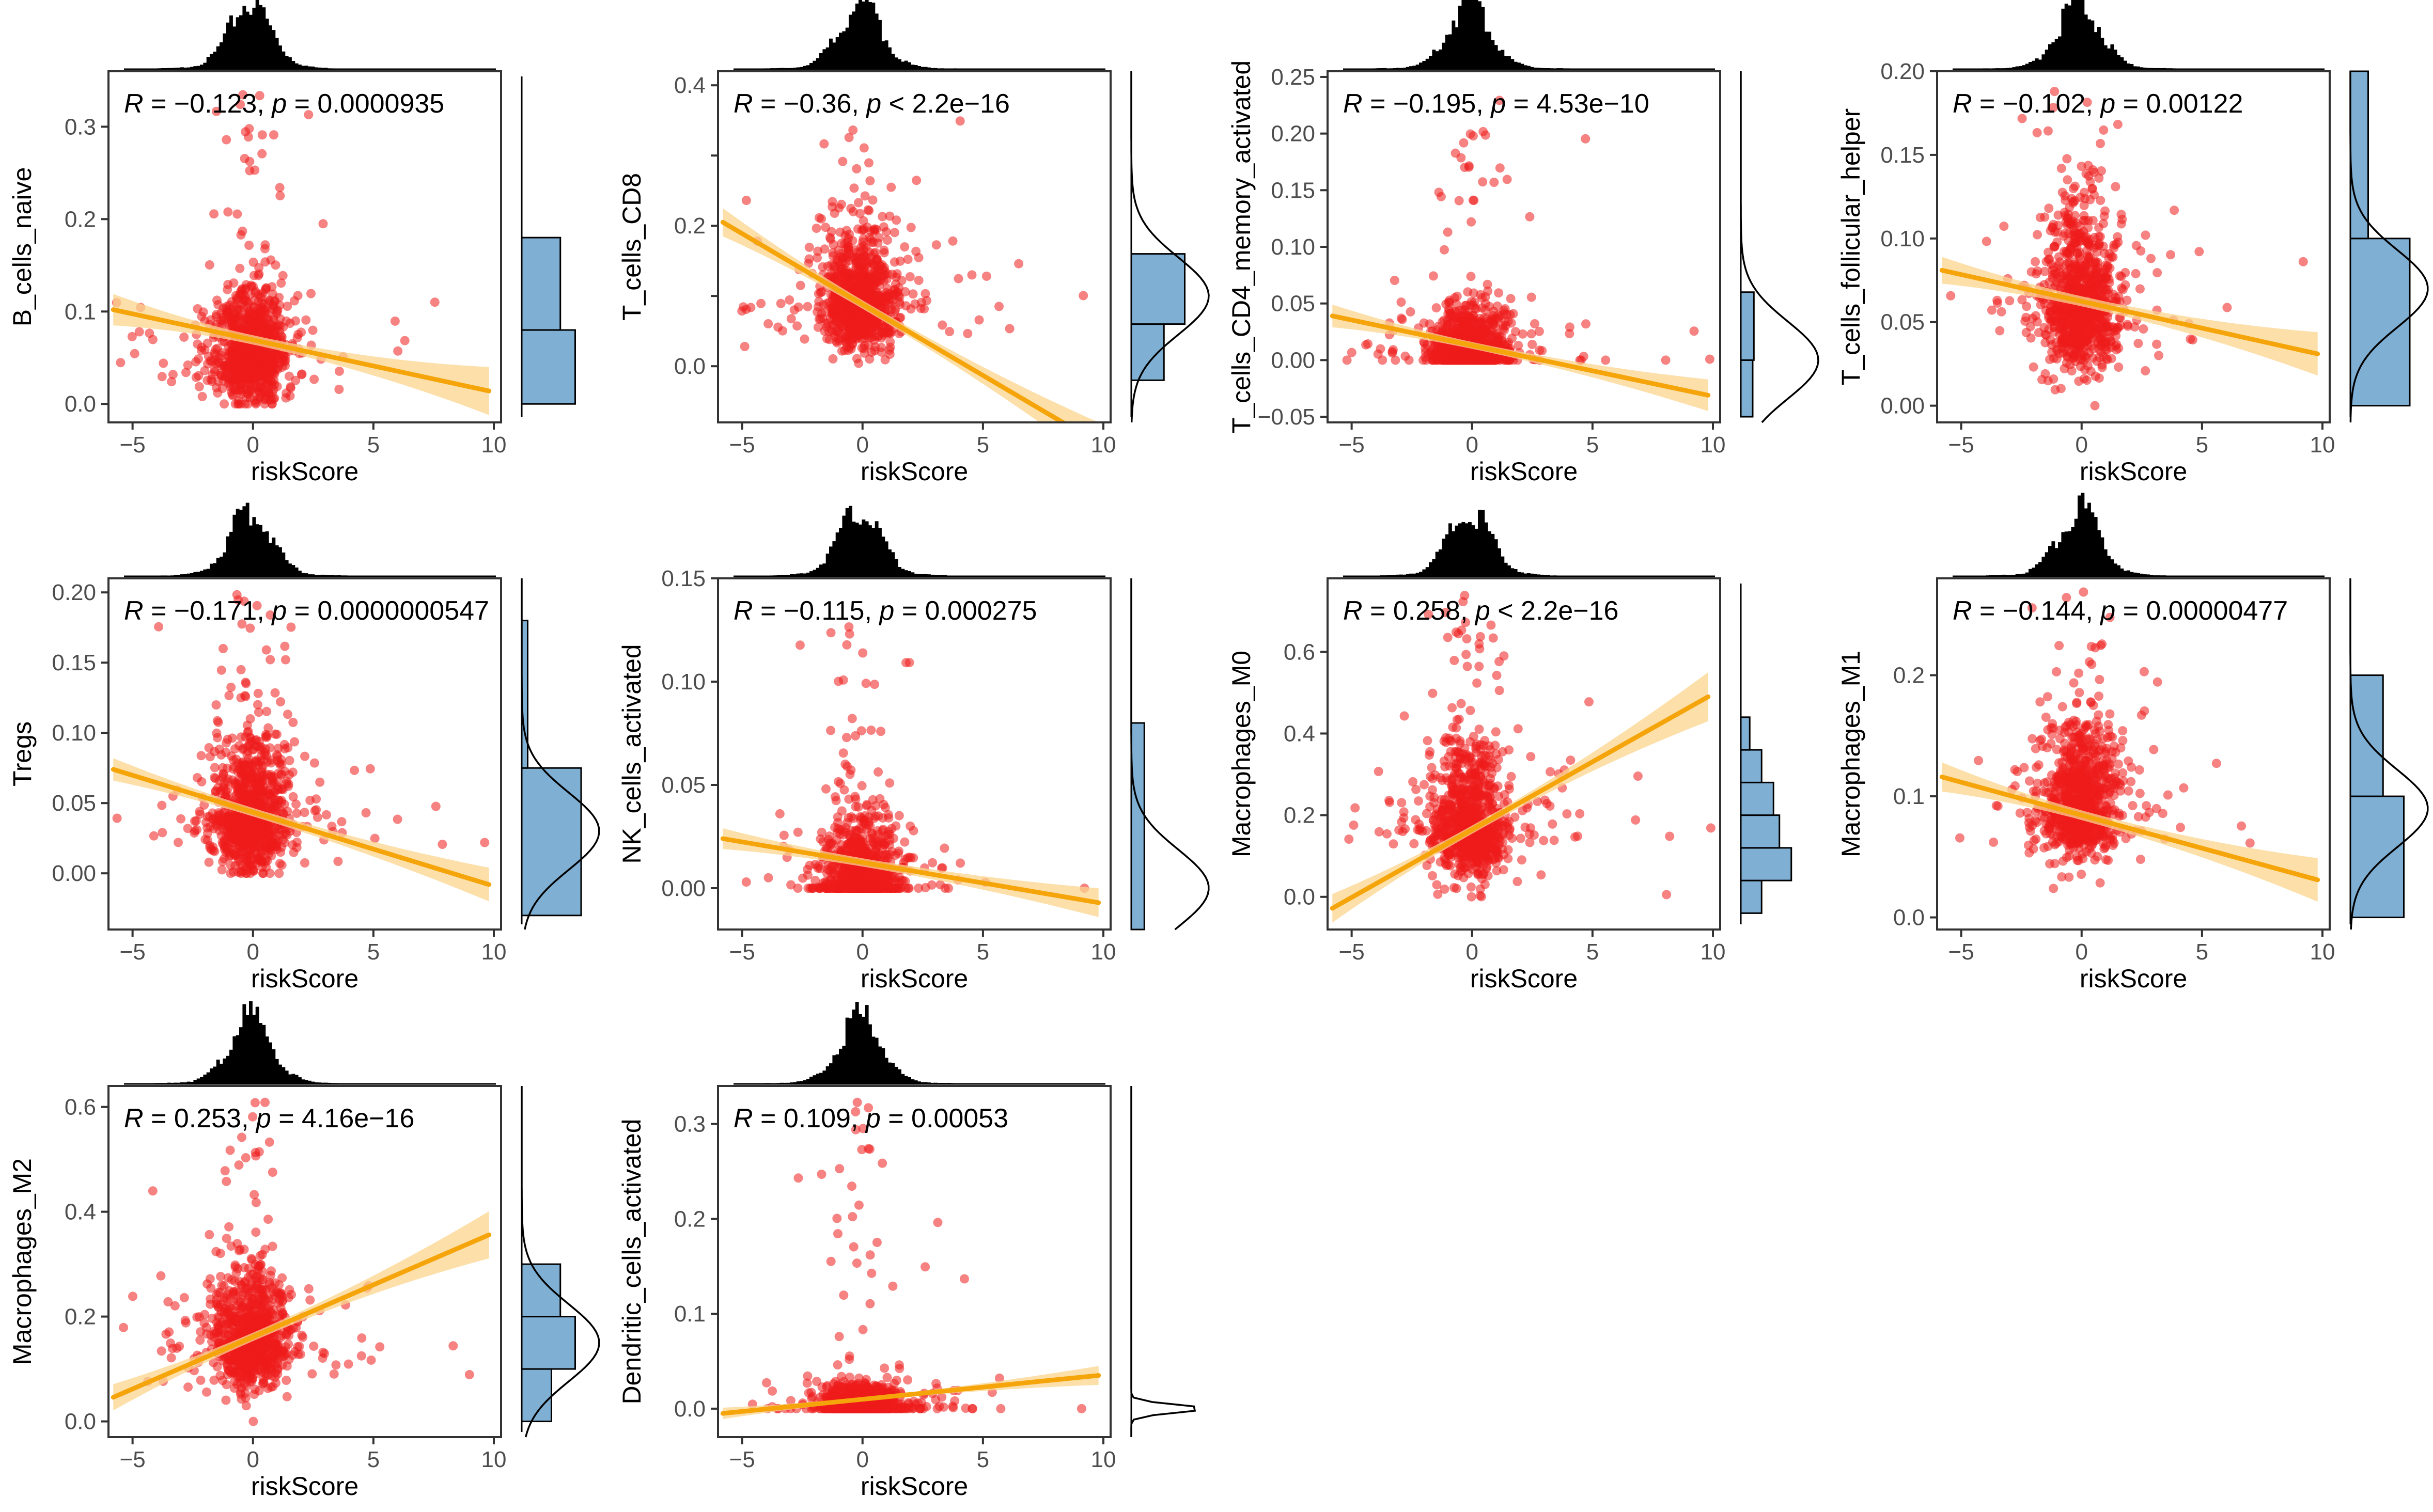 The height and width of the screenshot is (1512, 2433). What do you see at coordinates (743, 104) in the screenshot?
I see `r-symbol: R` at bounding box center [743, 104].